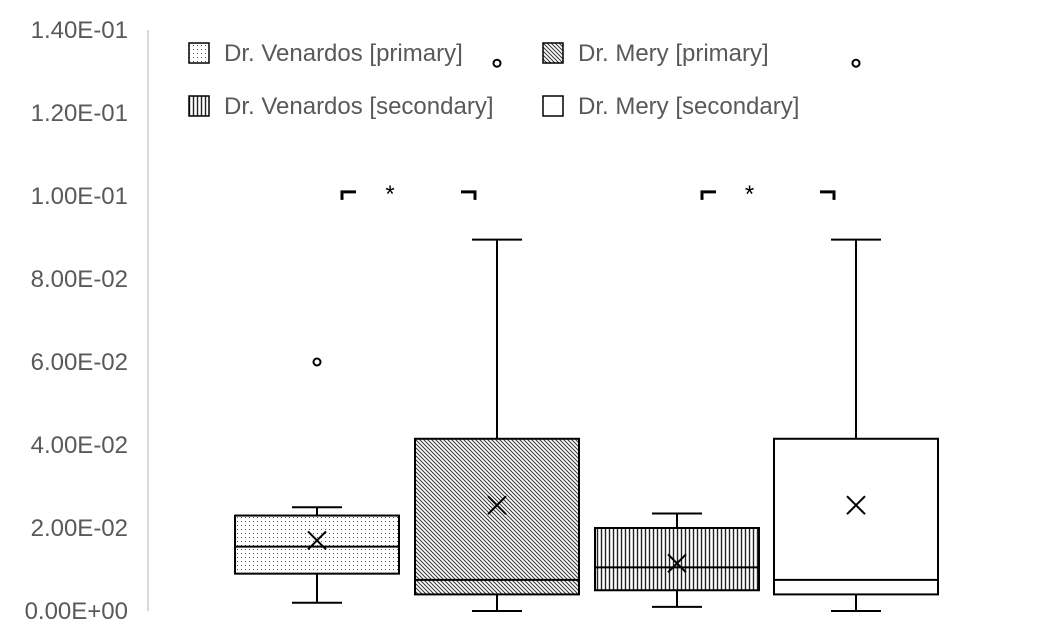  I want to click on legend-item: Dr. Venardos [secondary], so click(340, 106).